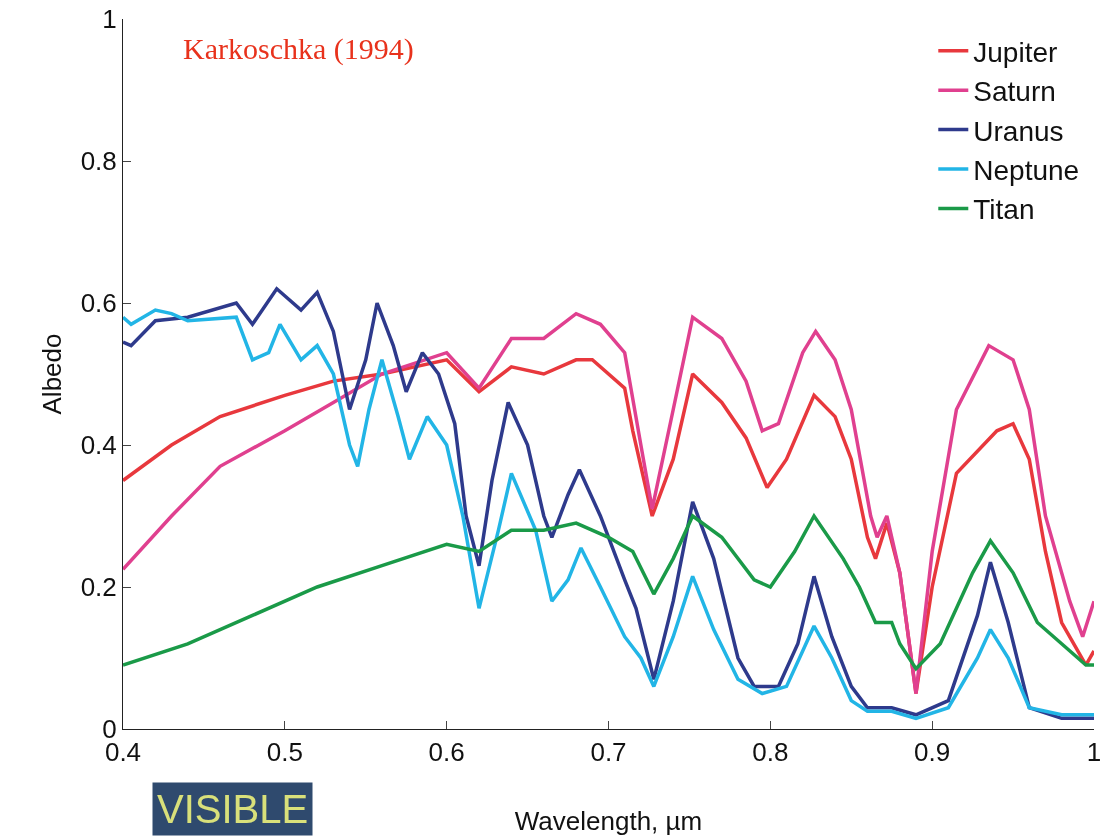 This screenshot has height=839, width=1106. I want to click on legend-label: Titan, so click(1004, 210).